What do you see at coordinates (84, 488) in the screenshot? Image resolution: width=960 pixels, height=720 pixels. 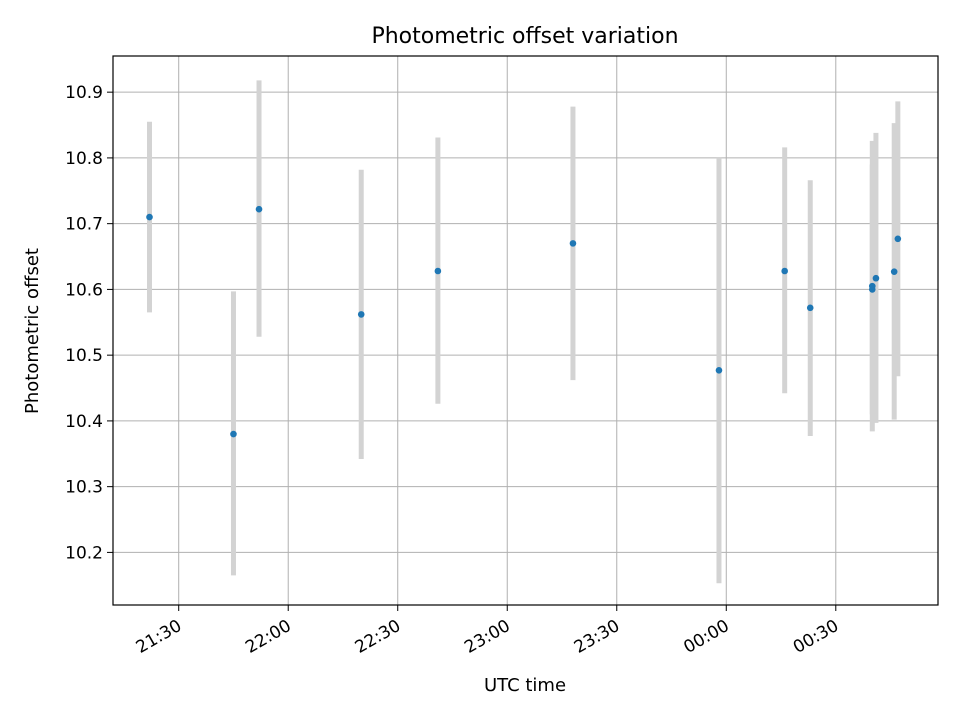 I see `y-tick-label: 10.3` at bounding box center [84, 488].